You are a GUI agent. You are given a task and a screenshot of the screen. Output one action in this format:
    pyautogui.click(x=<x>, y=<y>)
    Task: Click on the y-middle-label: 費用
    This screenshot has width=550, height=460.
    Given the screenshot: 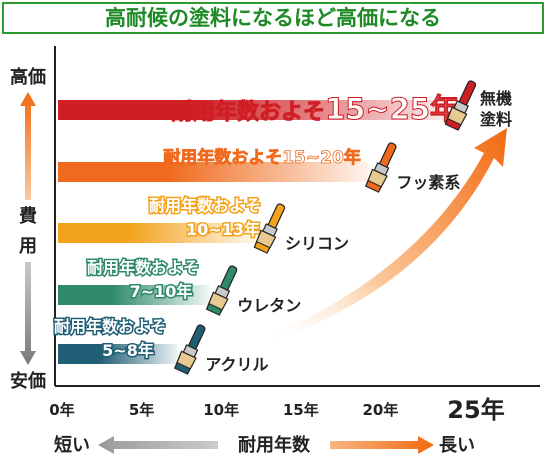 What is the action you would take?
    pyautogui.click(x=28, y=231)
    